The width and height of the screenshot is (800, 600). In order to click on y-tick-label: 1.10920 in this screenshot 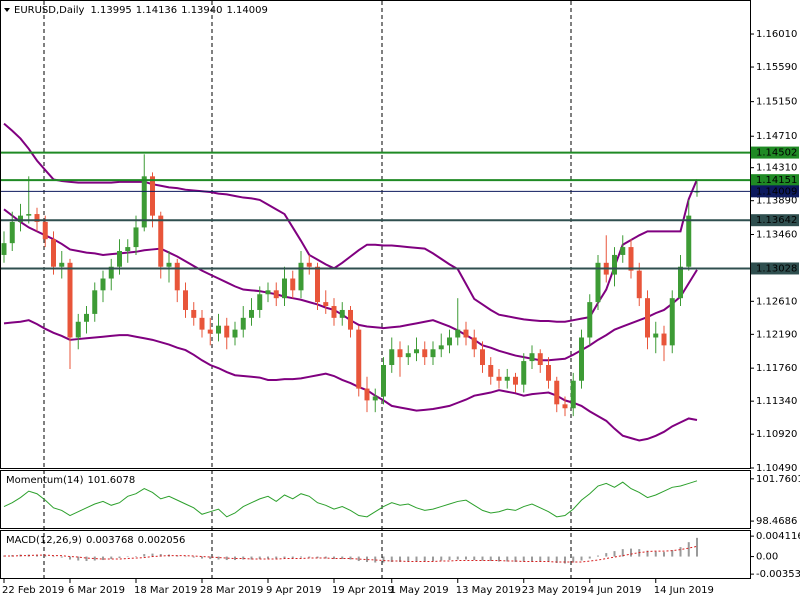, I will do `click(776, 434)`.